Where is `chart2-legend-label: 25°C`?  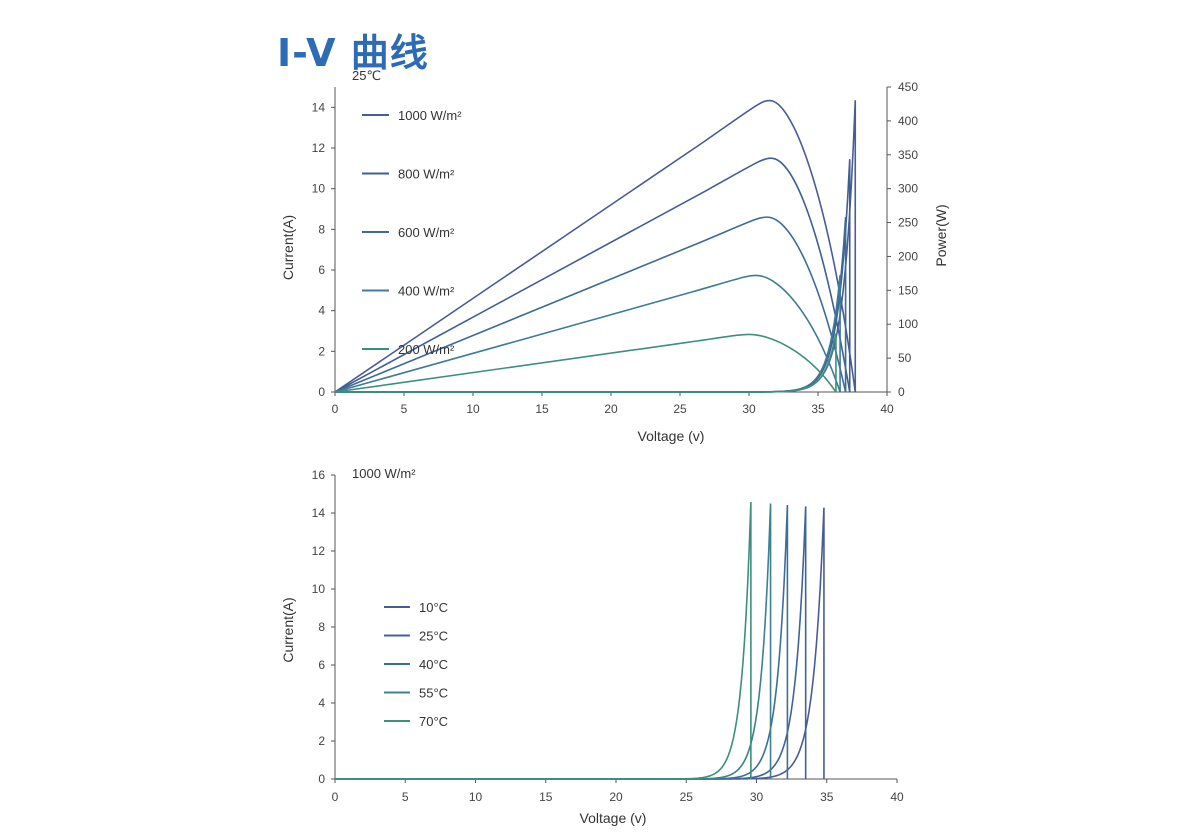 chart2-legend-label: 25°C is located at coordinates (433, 636).